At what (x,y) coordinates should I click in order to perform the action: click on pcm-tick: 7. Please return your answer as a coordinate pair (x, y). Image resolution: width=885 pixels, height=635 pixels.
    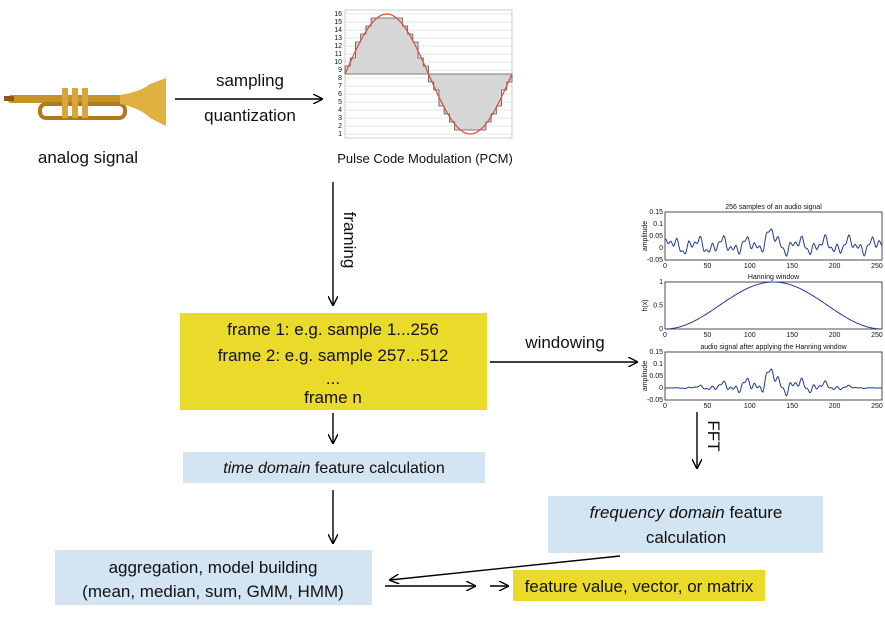
    Looking at the image, I should click on (340, 86).